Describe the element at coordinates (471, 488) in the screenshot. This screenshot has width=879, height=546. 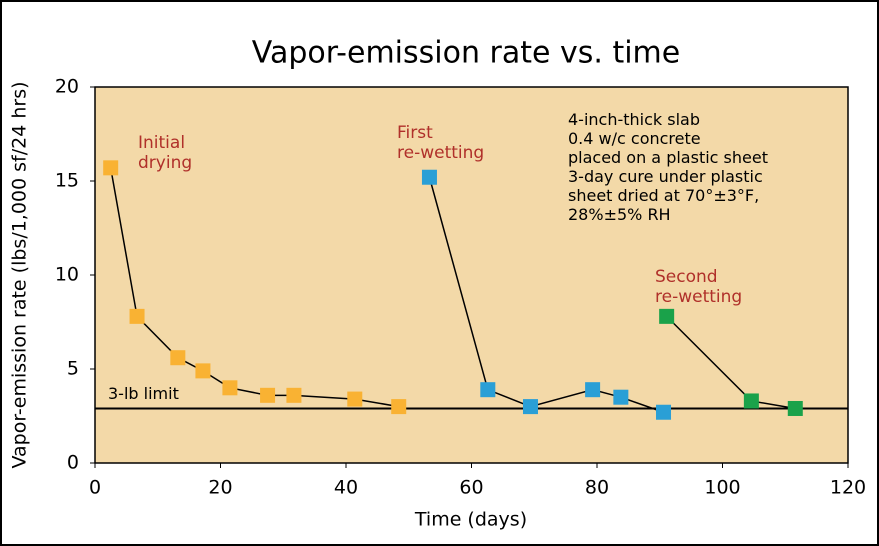
I see `x-tick-label: 60` at that location.